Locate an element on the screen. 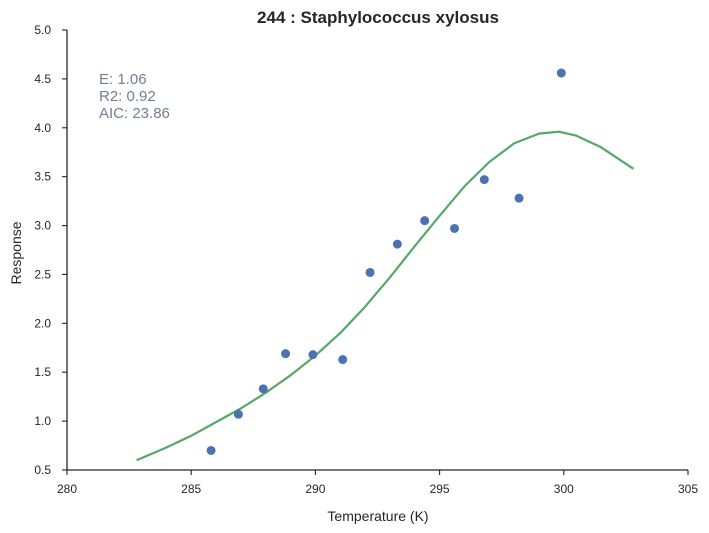 The image size is (709, 533). x-ticks: 280 285 290 295 300 305 is located at coordinates (377, 483).